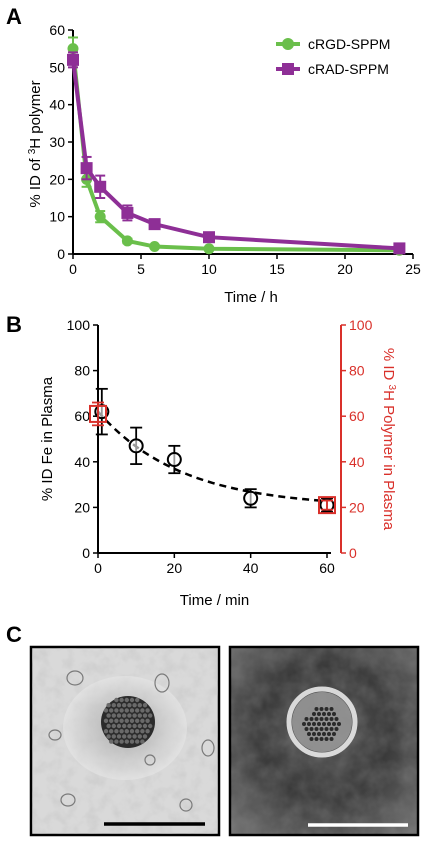 The height and width of the screenshot is (843, 429). Describe the element at coordinates (175, 568) in the screenshot. I see `x-tick-label-1: 20` at that location.